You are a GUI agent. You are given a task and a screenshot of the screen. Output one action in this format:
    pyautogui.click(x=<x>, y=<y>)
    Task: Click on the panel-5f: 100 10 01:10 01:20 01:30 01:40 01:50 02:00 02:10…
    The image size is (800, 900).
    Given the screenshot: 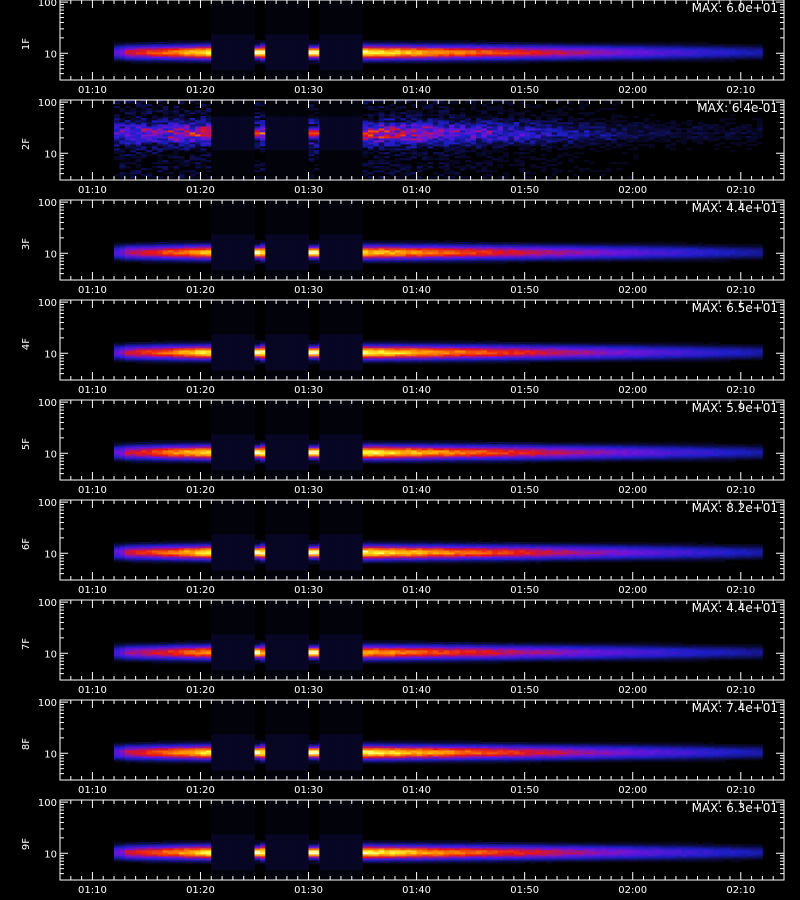 What is the action you would take?
    pyautogui.click(x=403, y=447)
    